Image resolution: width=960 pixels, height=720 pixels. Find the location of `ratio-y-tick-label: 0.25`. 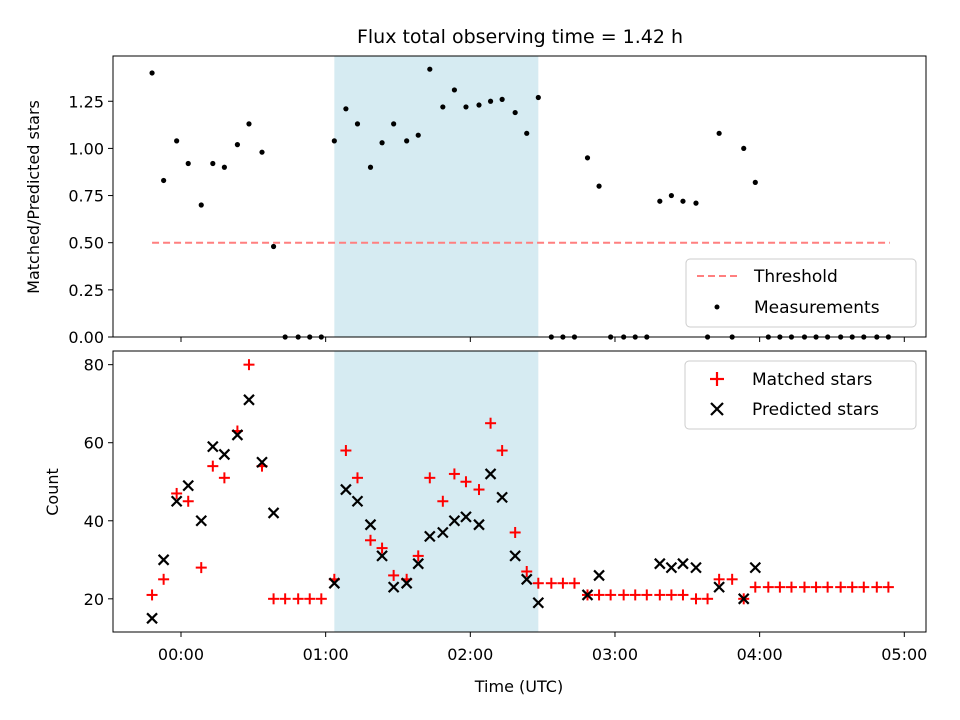

ratio-y-tick-label: 0.25 is located at coordinates (86, 290).